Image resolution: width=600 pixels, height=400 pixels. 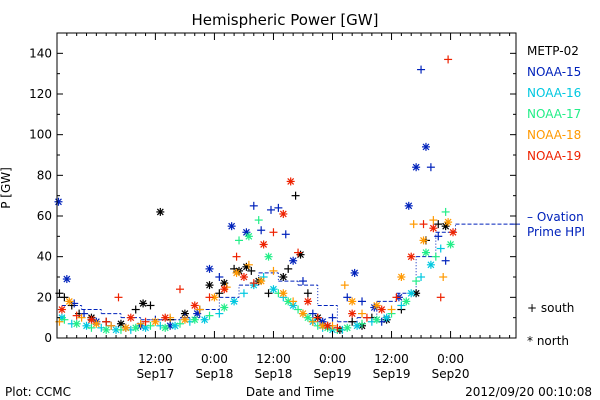 What do you see at coordinates (285, 20) in the screenshot?
I see `chart-title: Hemispheric Power [GW]` at bounding box center [285, 20].